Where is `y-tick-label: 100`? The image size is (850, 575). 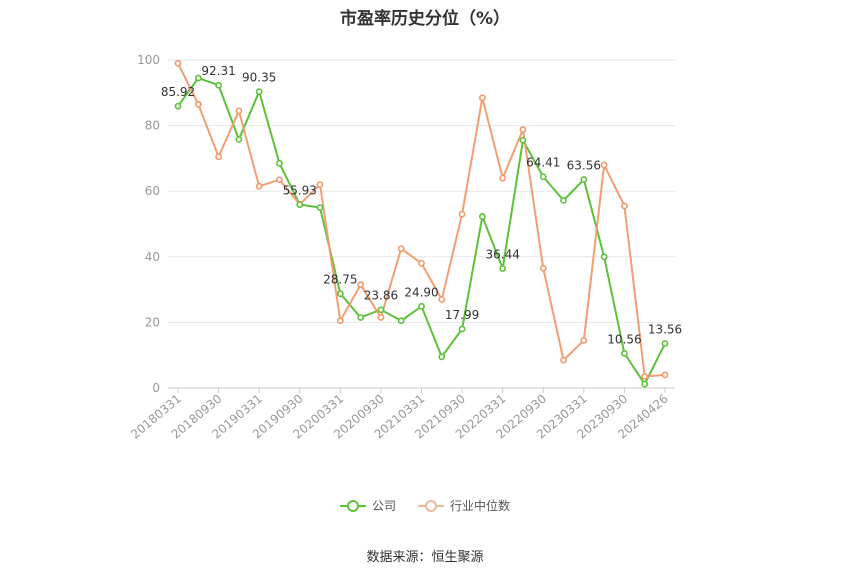
y-tick-label: 100 is located at coordinates (148, 60).